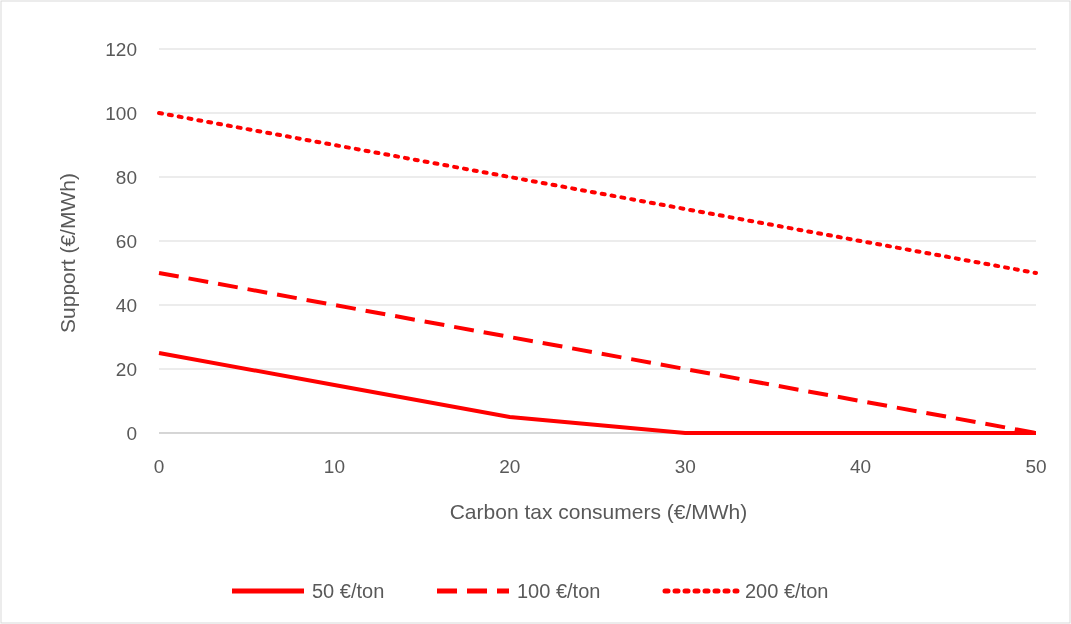 The width and height of the screenshot is (1071, 624). I want to click on x-axis-title: Carbon tax consumers (€/MWh), so click(598, 511).